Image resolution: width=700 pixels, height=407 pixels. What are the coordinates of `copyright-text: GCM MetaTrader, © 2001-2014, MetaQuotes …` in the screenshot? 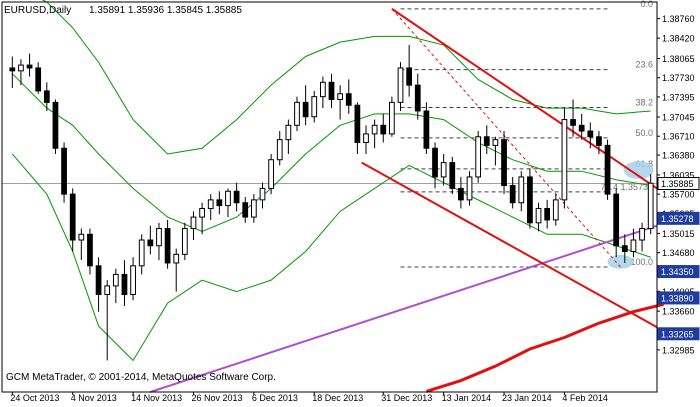 It's located at (141, 377).